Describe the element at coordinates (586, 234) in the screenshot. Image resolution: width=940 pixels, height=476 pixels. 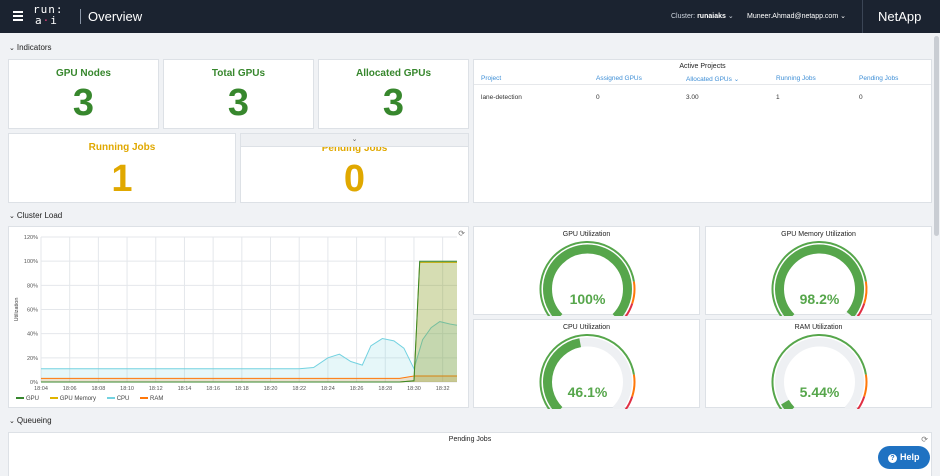
I see `gpu-utilization-title: GPU Utilization` at that location.